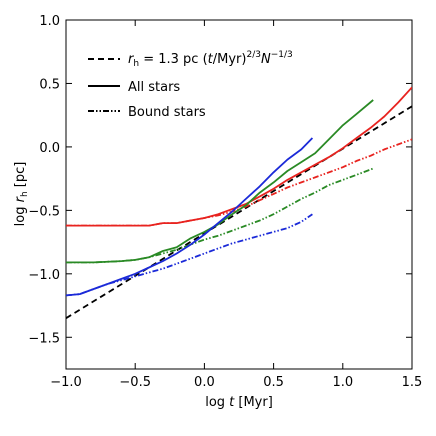  I want to click on legend-label-bound-stars: Bound stars, so click(167, 112).